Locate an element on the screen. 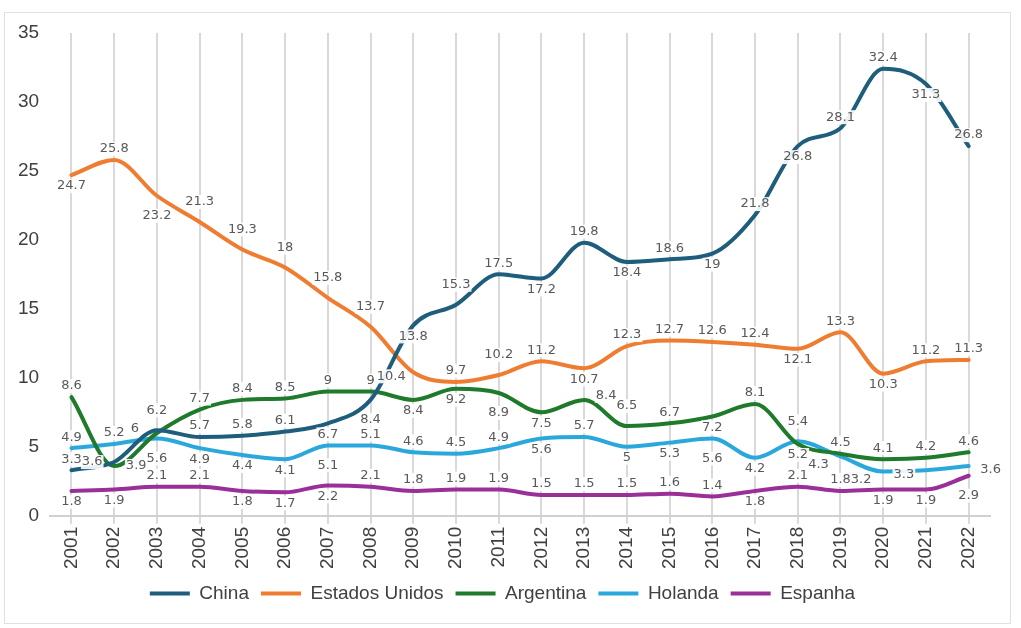  data-label: 13.7 is located at coordinates (371, 306).